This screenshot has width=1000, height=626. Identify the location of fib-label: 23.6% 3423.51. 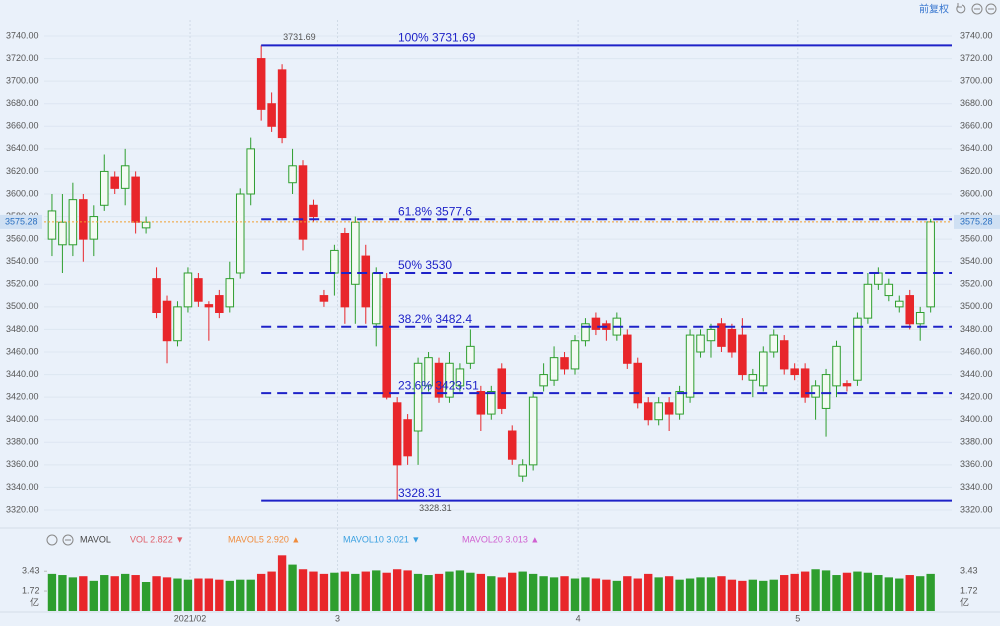
(438, 385).